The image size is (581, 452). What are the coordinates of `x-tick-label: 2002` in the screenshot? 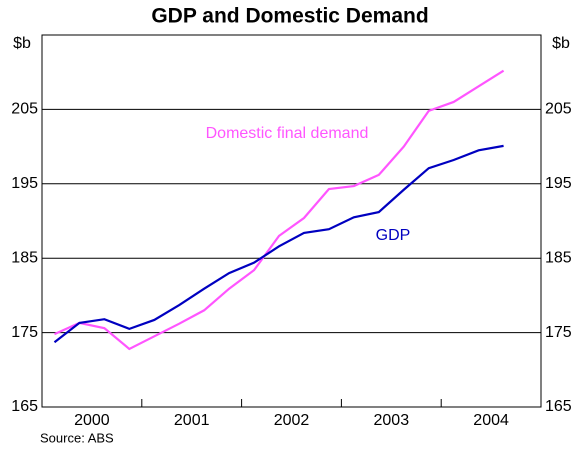 It's located at (292, 420).